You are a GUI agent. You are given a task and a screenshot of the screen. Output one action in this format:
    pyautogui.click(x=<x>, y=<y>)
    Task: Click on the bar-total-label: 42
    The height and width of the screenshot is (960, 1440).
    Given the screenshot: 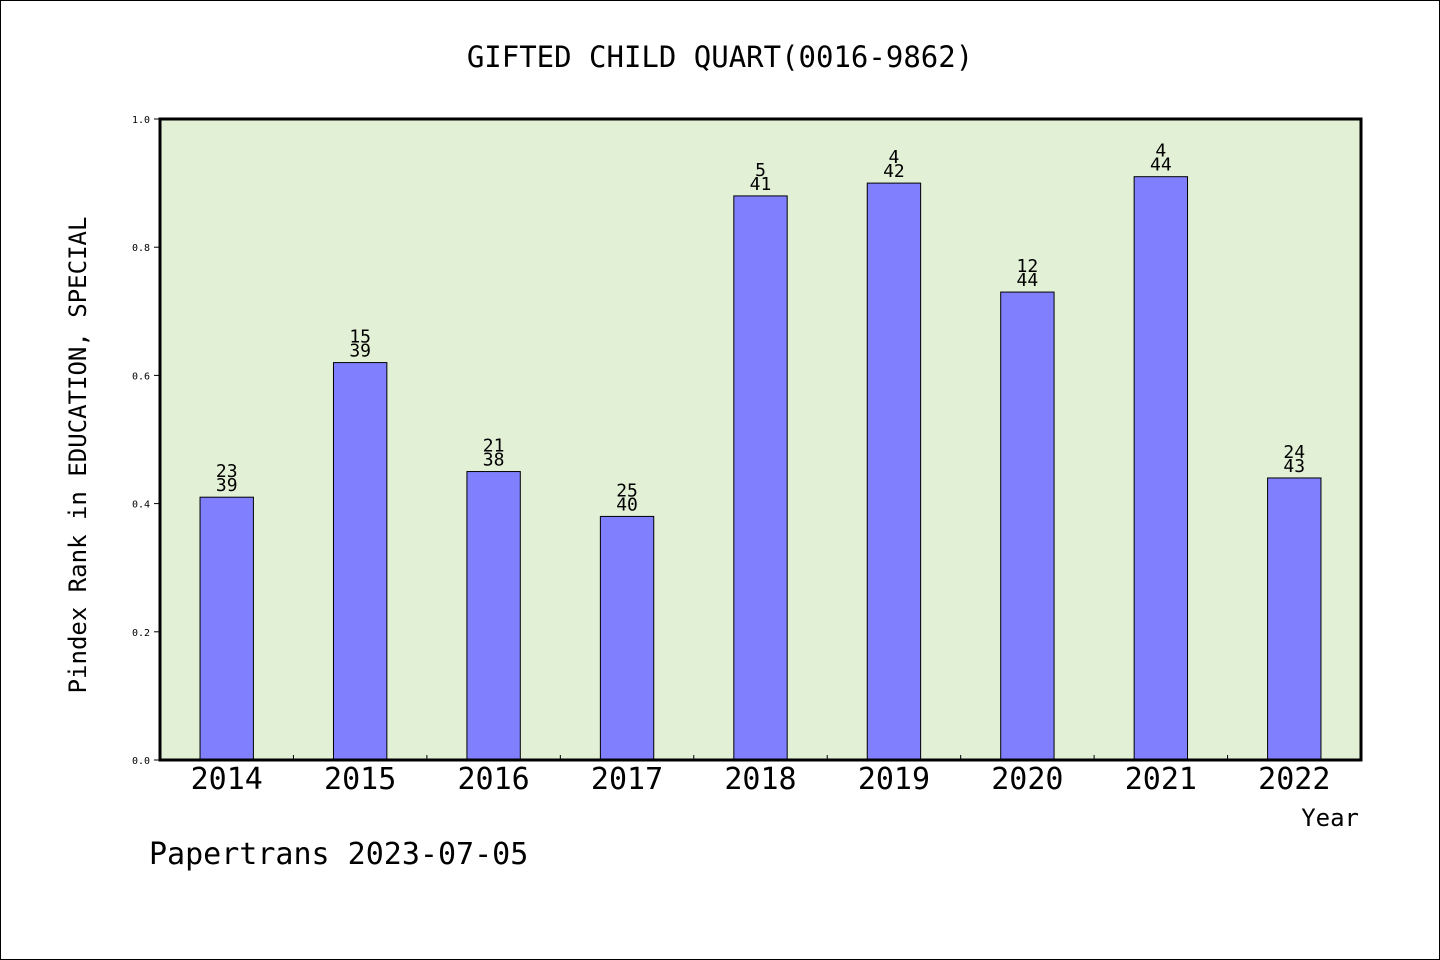 What is the action you would take?
    pyautogui.click(x=894, y=171)
    